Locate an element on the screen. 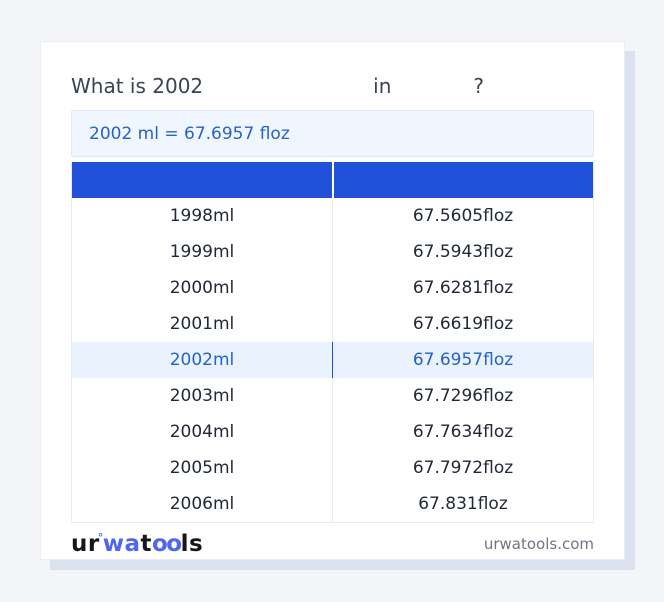 Image resolution: width=664 pixels, height=602 pixels. table-header is located at coordinates (332, 180).